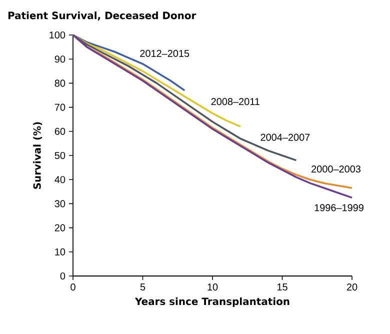  What do you see at coordinates (235, 102) in the screenshot?
I see `series-label: 2008–2011` at bounding box center [235, 102].